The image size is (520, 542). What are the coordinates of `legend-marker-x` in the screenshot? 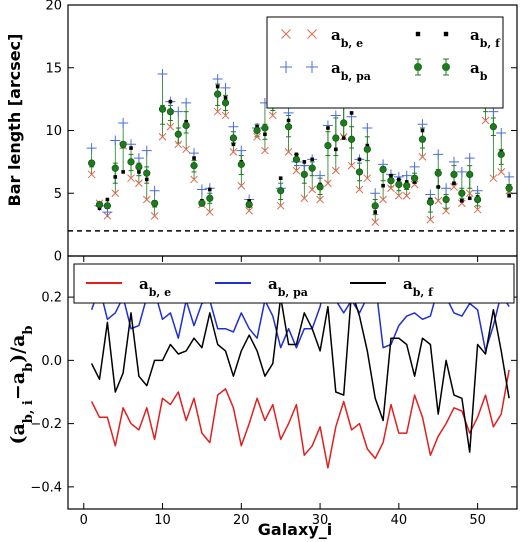 It's located at (286, 34).